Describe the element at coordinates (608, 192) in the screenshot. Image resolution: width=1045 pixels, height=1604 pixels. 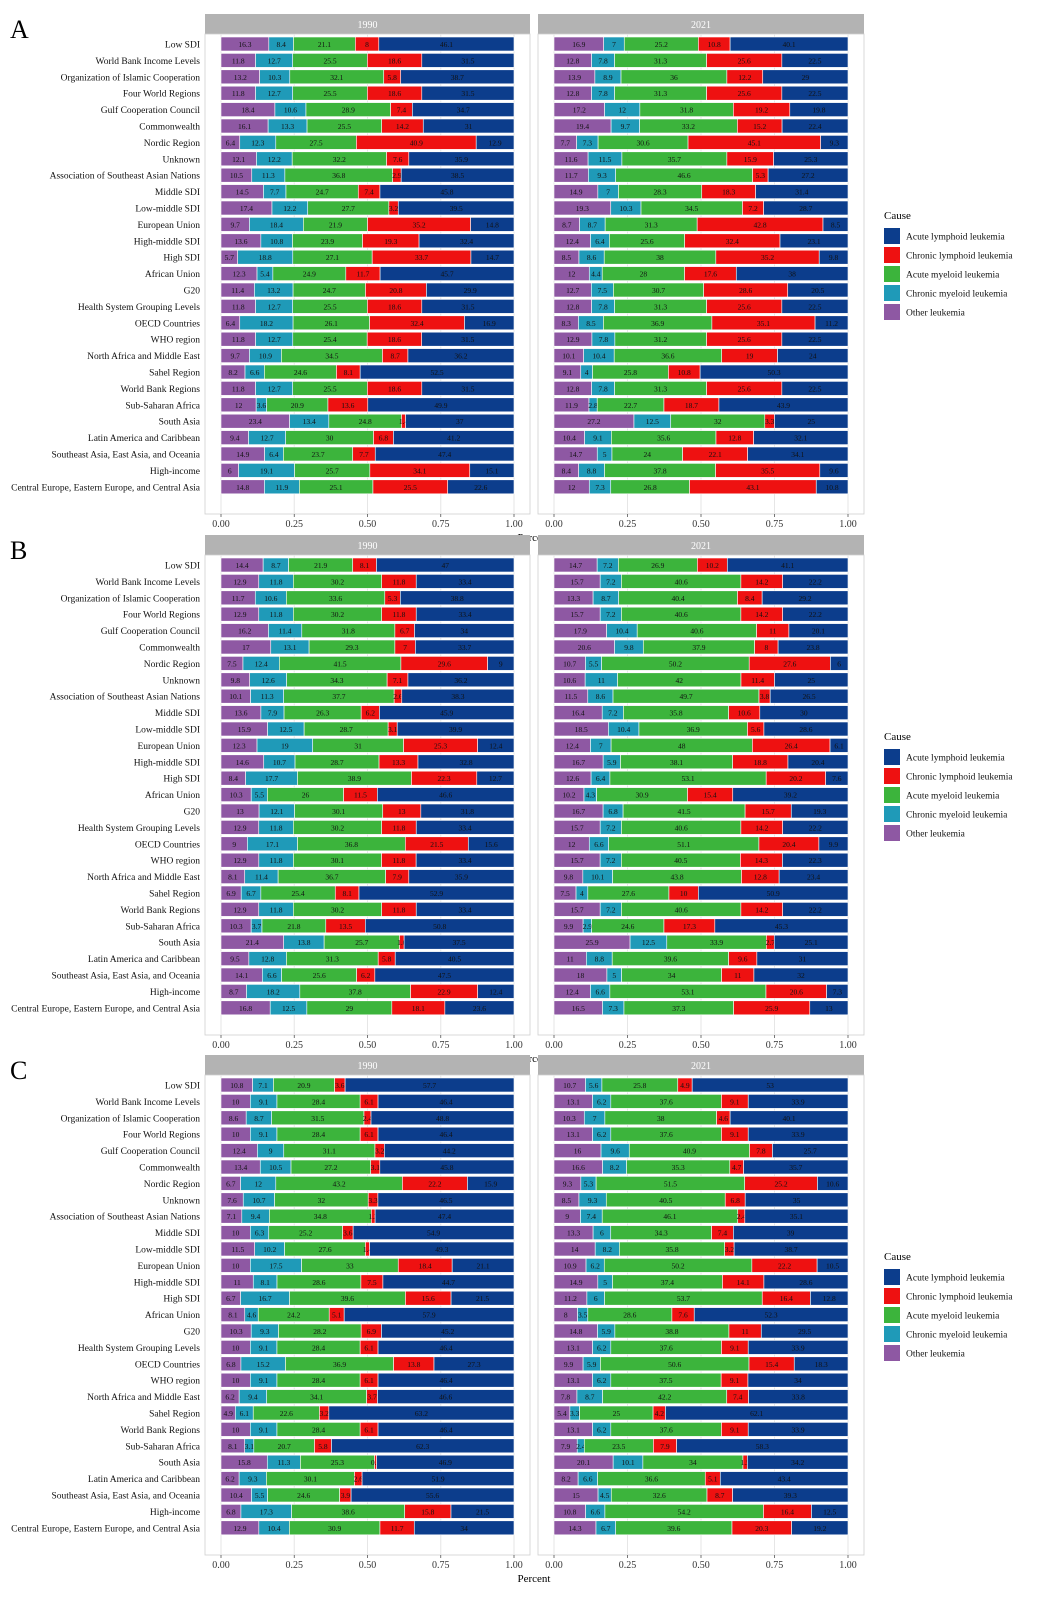
I see `bar-value-label: 7` at that location.